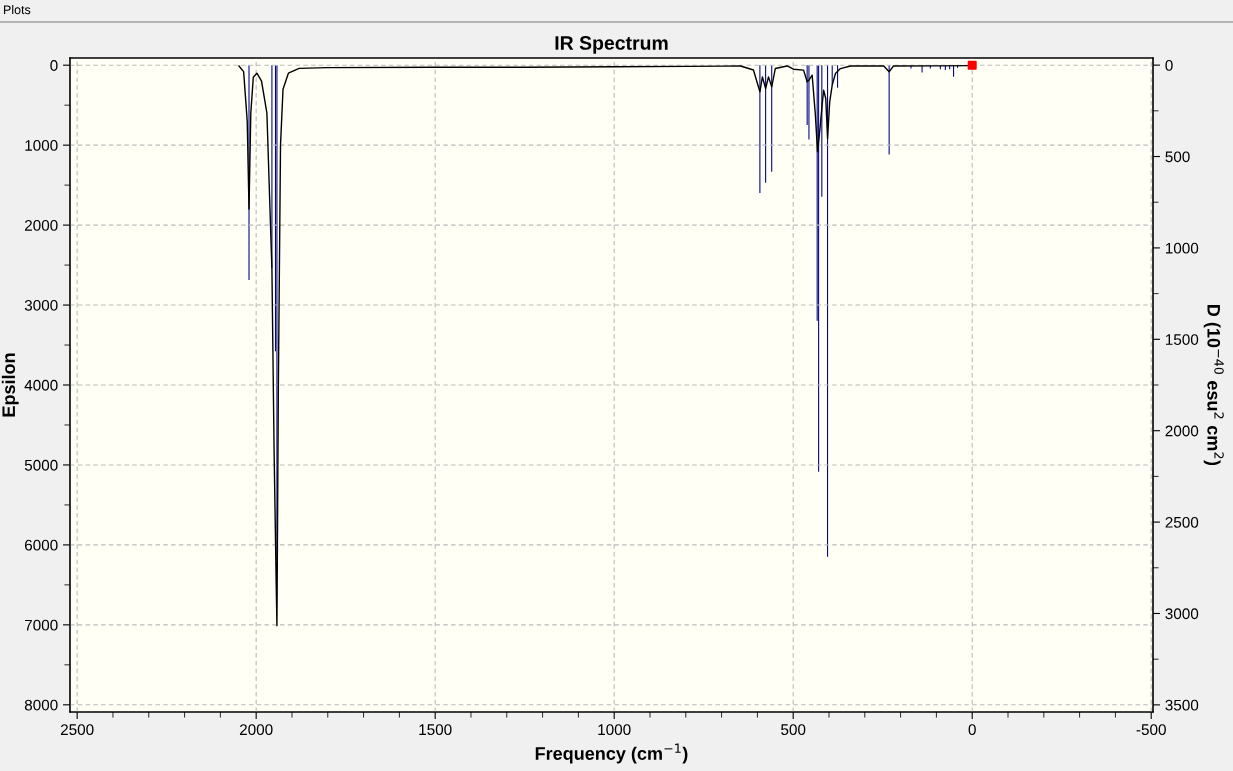 The height and width of the screenshot is (771, 1233). What do you see at coordinates (614, 730) in the screenshot?
I see `x-tick-label: 1000` at bounding box center [614, 730].